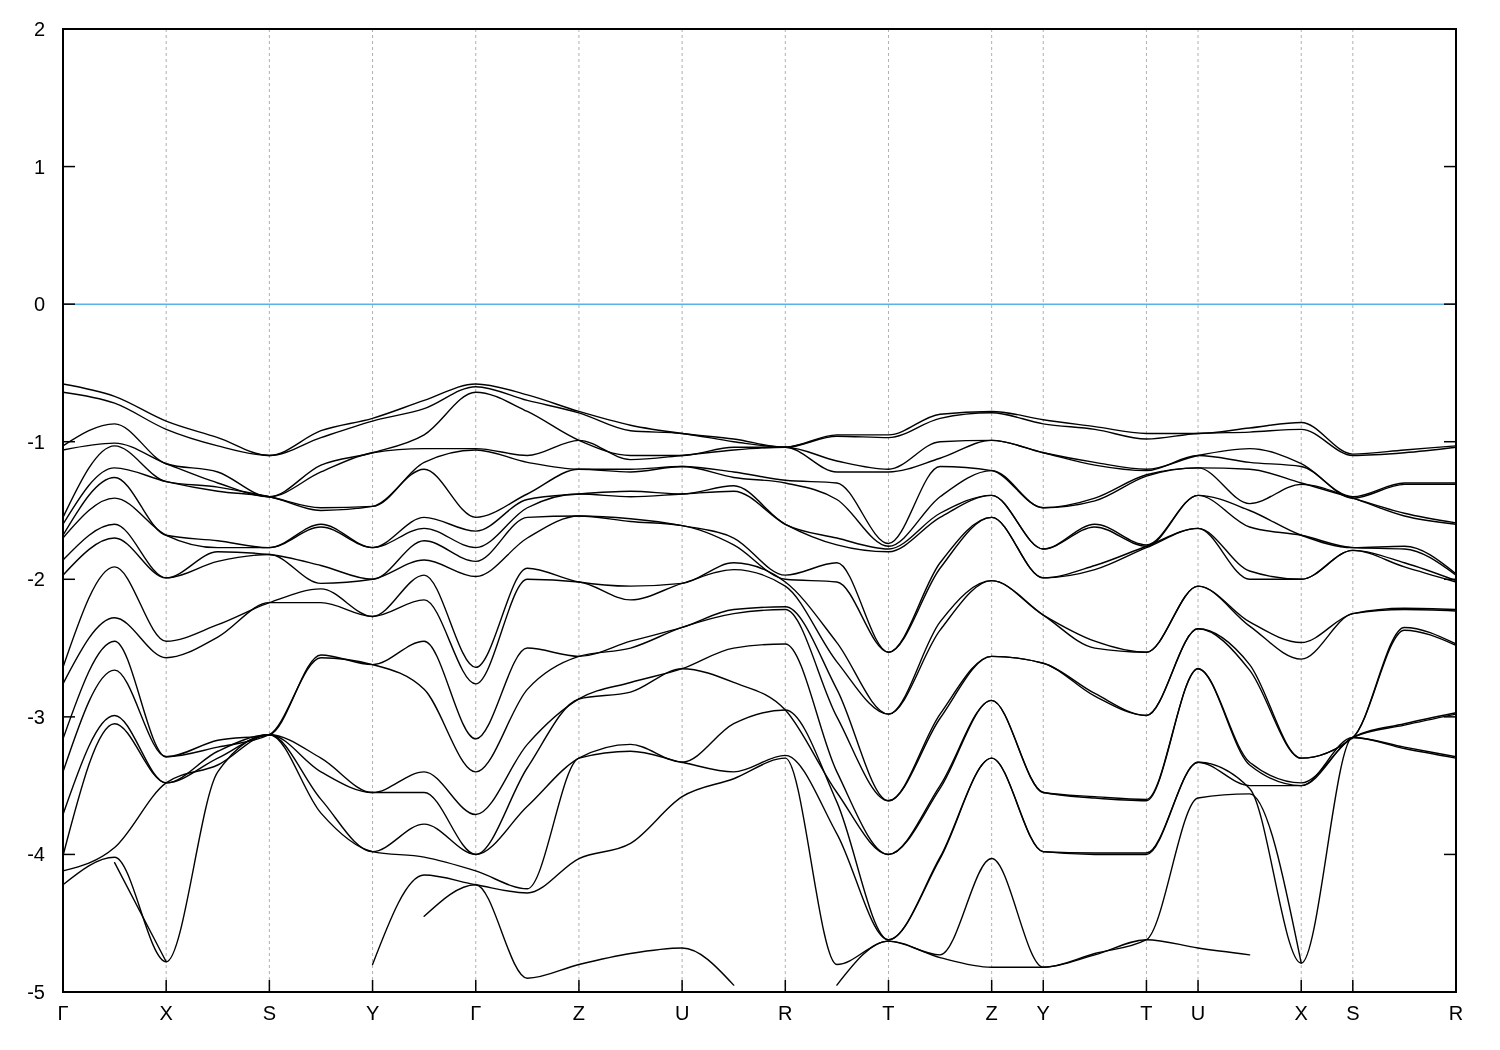 The image size is (1500, 1050). What do you see at coordinates (39, 29) in the screenshot?
I see `y-tick-label: 2` at bounding box center [39, 29].